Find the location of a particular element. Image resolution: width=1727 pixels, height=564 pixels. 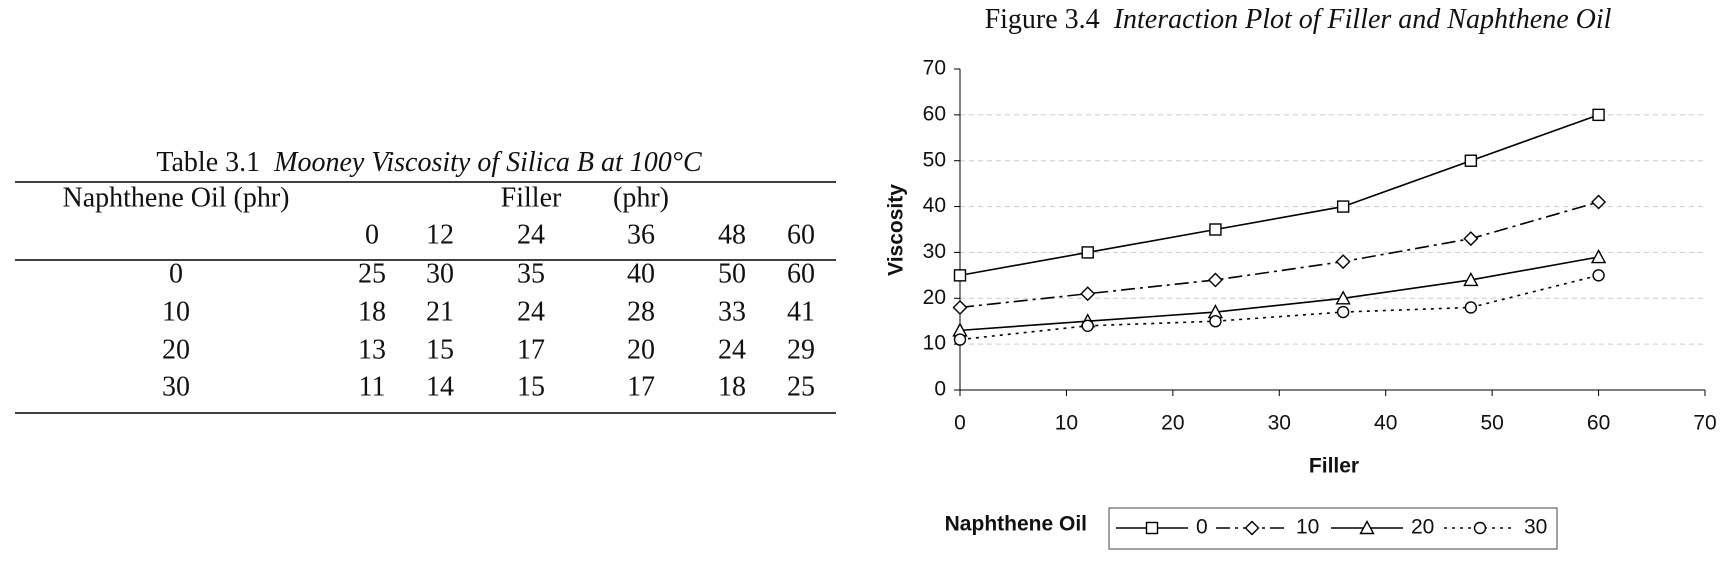

y-tick-label: 60 is located at coordinates (934, 113).